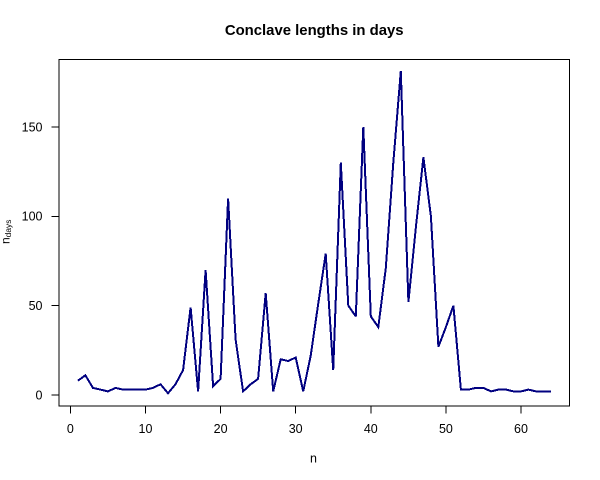 The width and height of the screenshot is (600, 480). Describe the element at coordinates (296, 429) in the screenshot. I see `svg-text: 30` at that location.